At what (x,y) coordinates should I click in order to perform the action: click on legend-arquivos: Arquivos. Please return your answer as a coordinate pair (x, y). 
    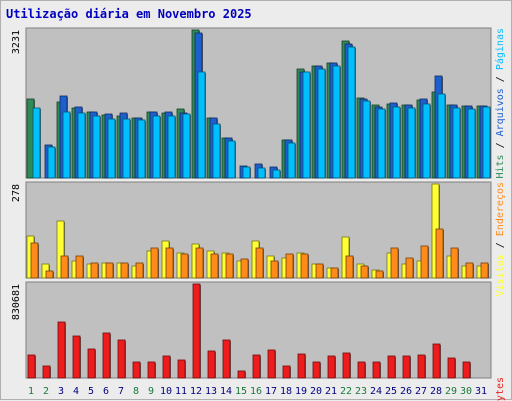
    Looking at the image, I should click on (500, 112).